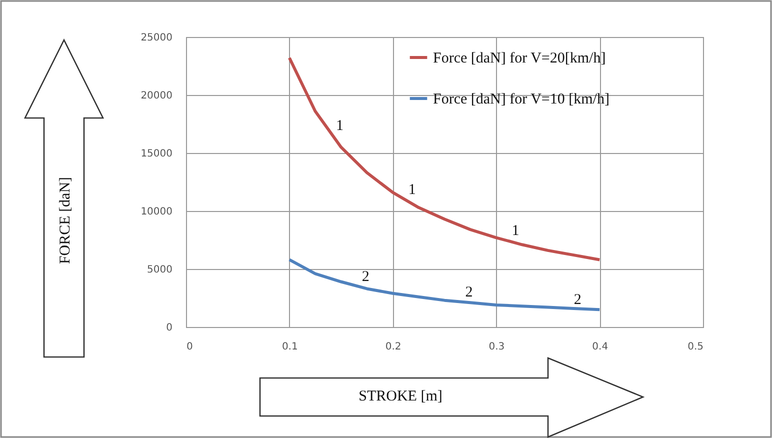 This screenshot has height=438, width=772. What do you see at coordinates (156, 154) in the screenshot?
I see `y-tick-label: 15000` at bounding box center [156, 154].